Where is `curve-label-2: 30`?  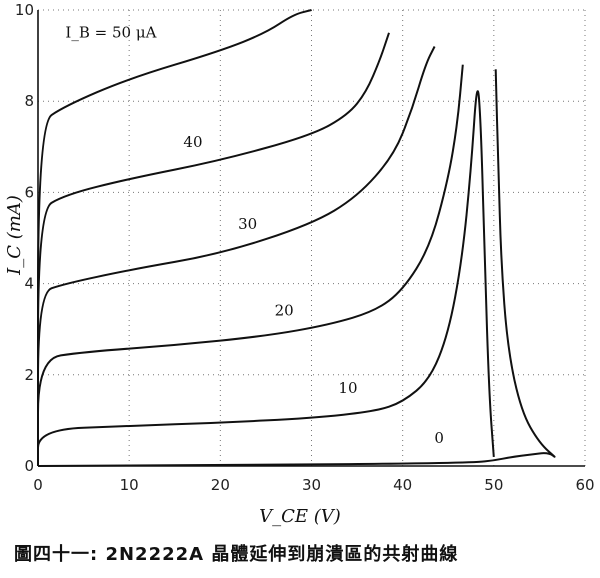
curve-label-2: 30 is located at coordinates (247, 224).